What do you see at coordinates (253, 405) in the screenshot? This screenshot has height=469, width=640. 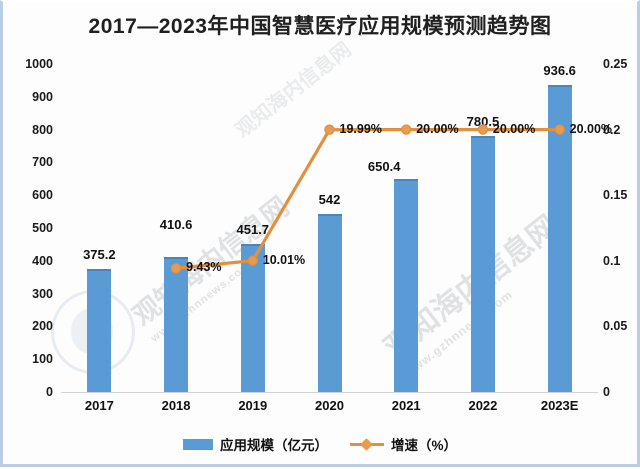 I see `x-tick-label-2019: 2019` at bounding box center [253, 405].